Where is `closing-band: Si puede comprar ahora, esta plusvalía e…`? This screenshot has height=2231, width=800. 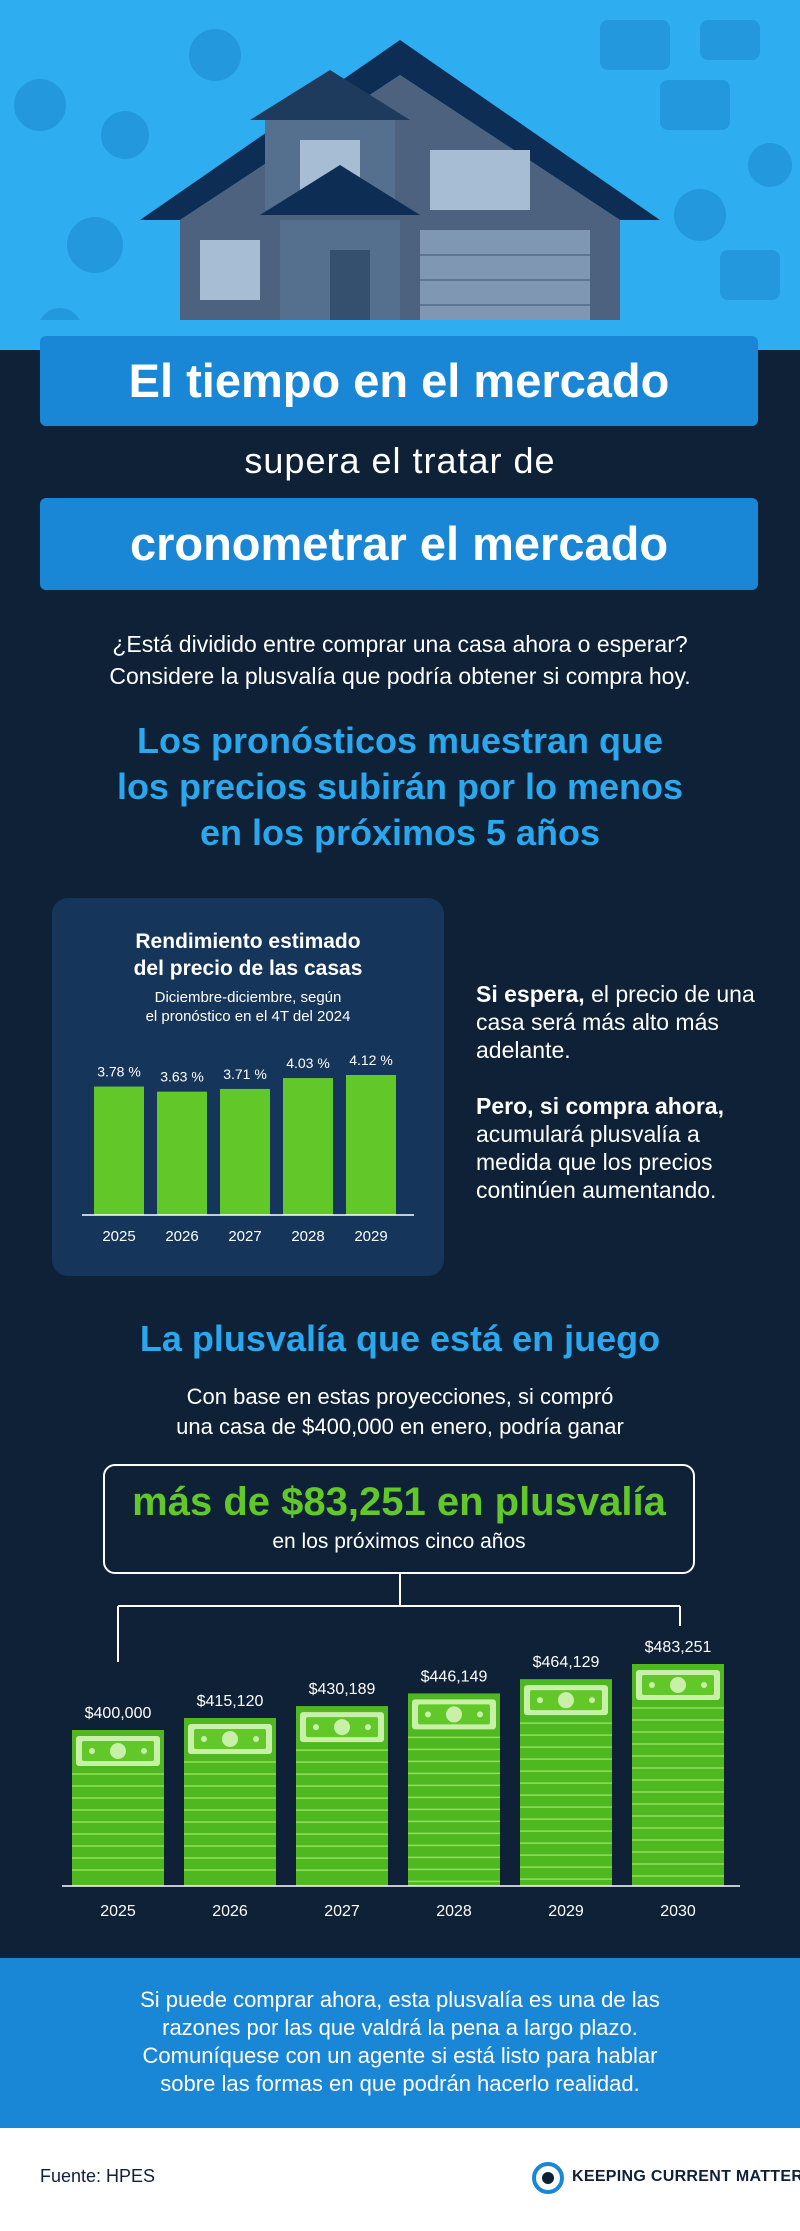 closing-band: Si puede comprar ahora, esta plusvalía e… is located at coordinates (400, 2043).